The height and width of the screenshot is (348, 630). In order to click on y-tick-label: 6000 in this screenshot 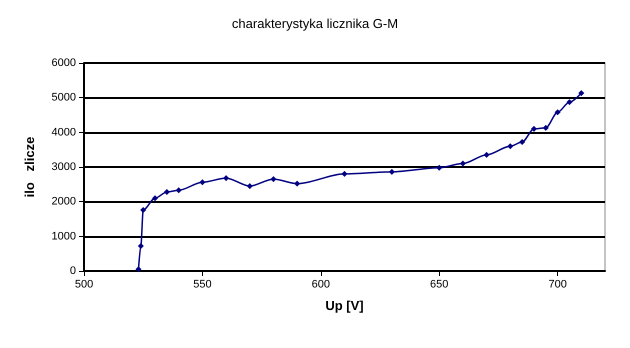, I will do `click(64, 63)`.